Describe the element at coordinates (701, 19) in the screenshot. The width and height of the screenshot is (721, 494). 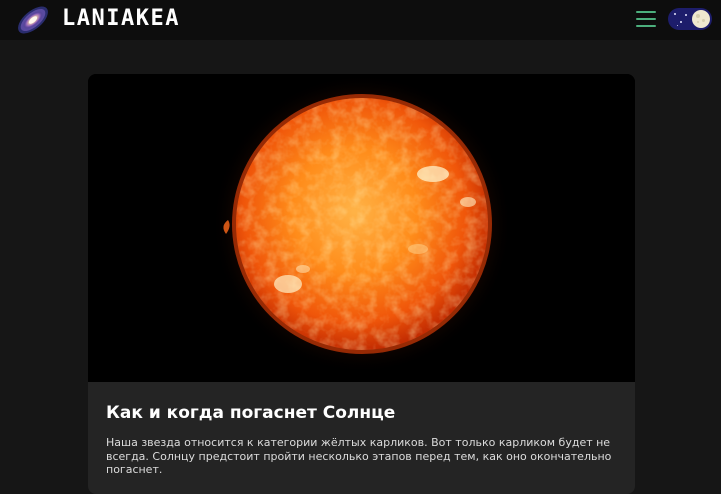
I see `moon-icon` at that location.